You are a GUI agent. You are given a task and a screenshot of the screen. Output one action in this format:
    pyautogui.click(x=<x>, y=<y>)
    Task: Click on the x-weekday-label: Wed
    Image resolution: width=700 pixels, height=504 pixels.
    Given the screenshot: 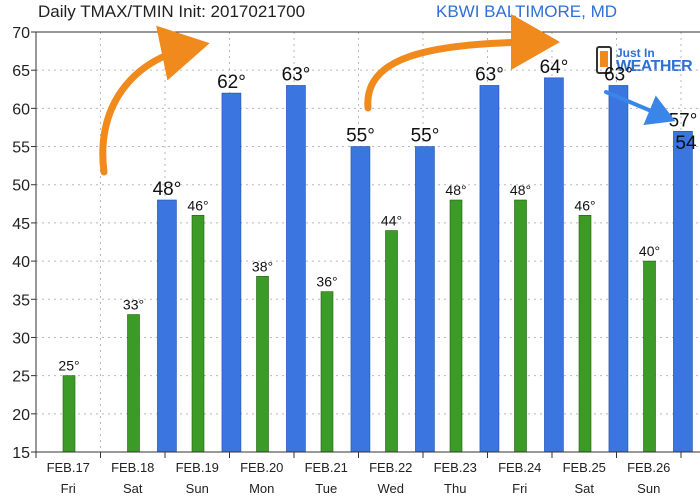 What is the action you would take?
    pyautogui.click(x=391, y=488)
    